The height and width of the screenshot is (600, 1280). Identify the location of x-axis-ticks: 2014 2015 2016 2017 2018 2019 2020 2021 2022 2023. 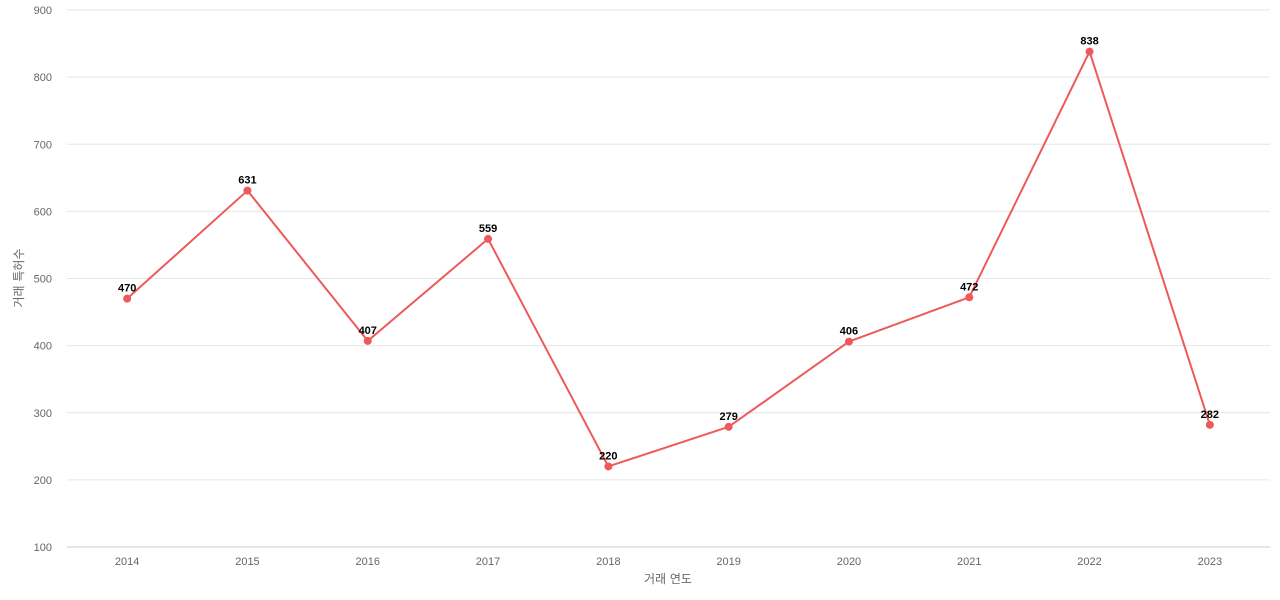
(668, 562).